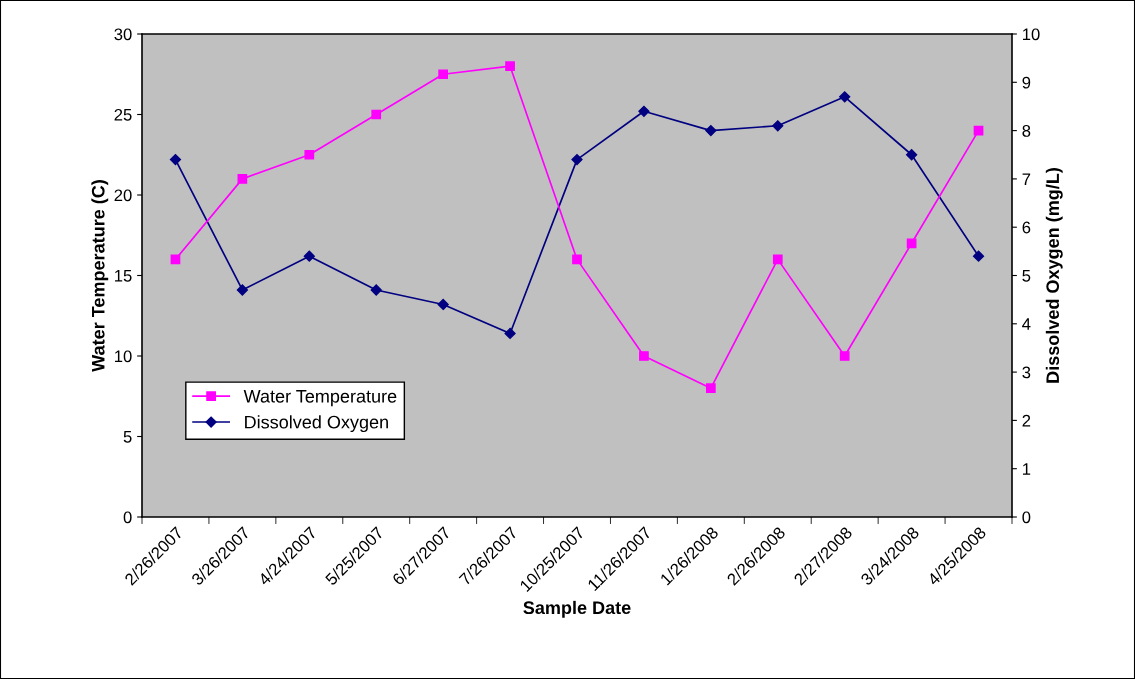 The width and height of the screenshot is (1135, 679). Describe the element at coordinates (1026, 179) in the screenshot. I see `y2-tick-label: 7` at that location.